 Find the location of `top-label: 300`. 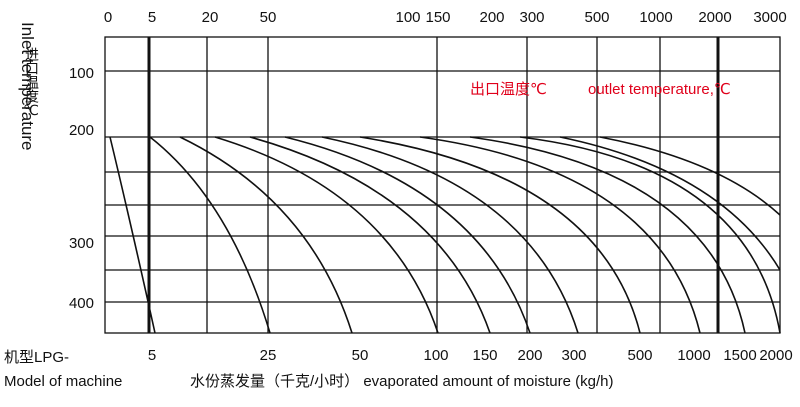

top-label: 300 is located at coordinates (531, 17).